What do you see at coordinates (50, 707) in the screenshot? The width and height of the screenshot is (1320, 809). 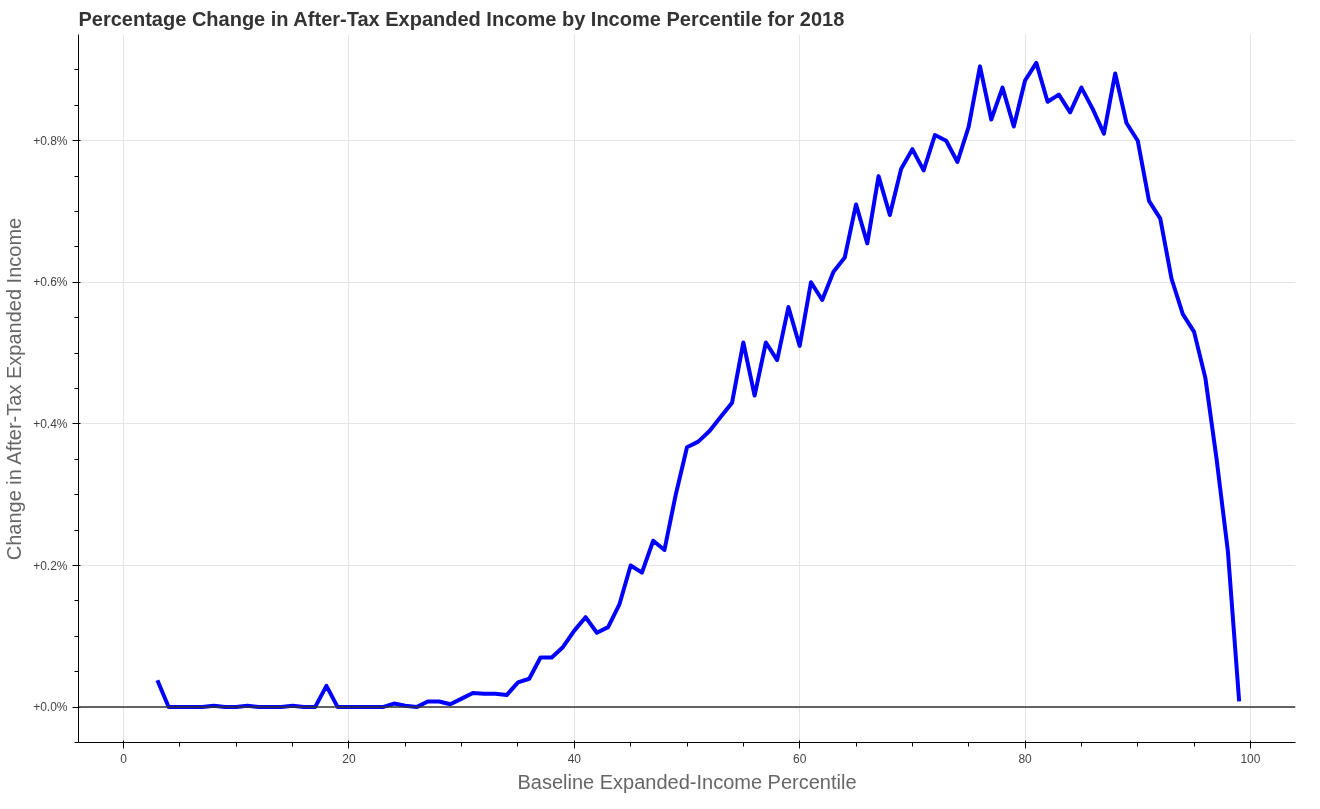 I see `y-tick-label: +0.0%` at bounding box center [50, 707].